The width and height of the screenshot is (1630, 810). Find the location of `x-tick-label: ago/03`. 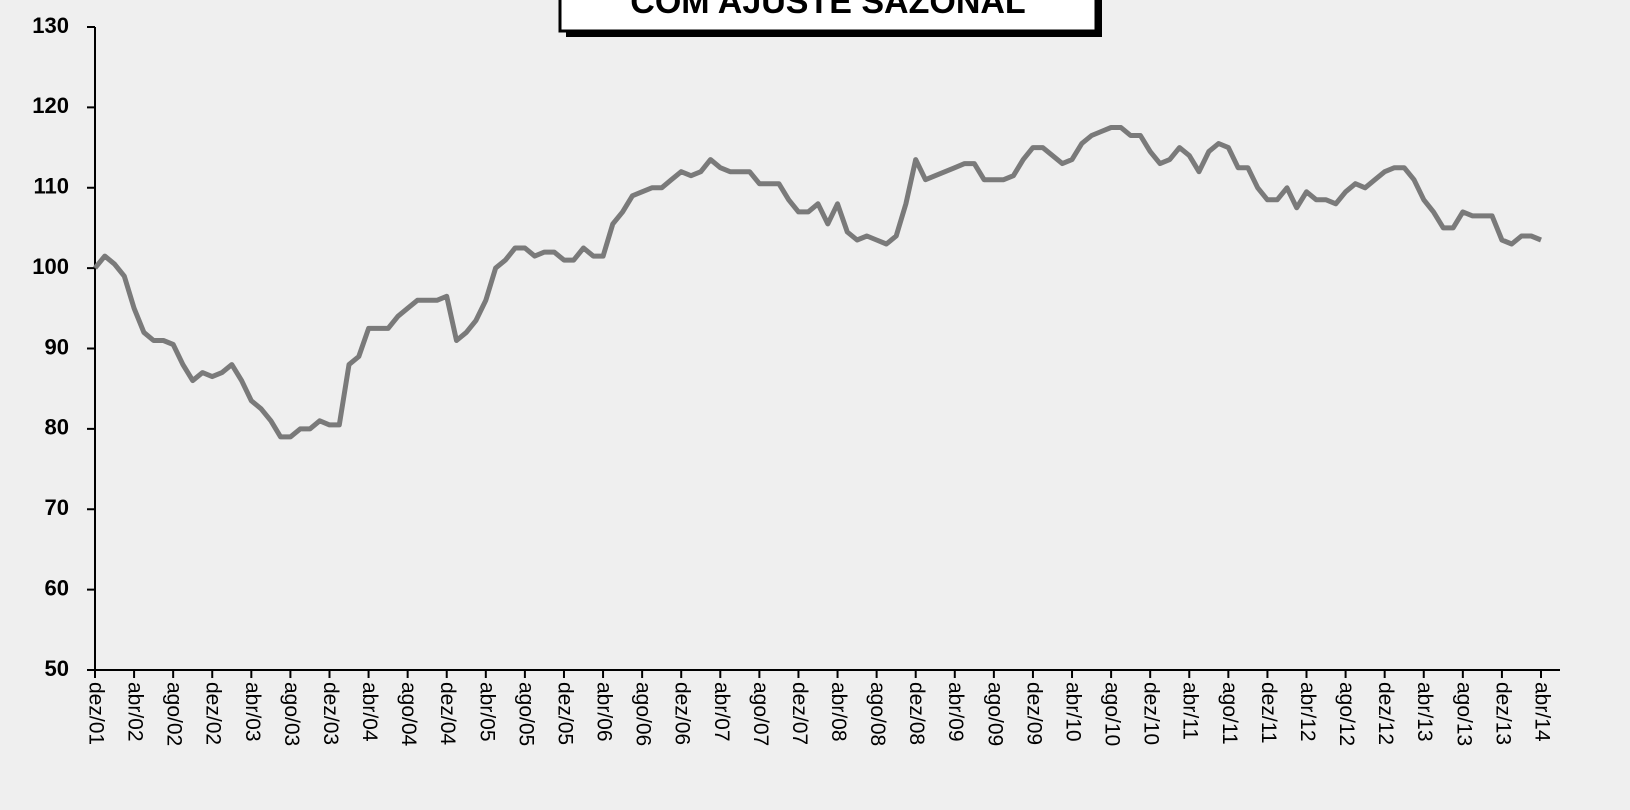

x-tick-label: ago/03 is located at coordinates (291, 714).